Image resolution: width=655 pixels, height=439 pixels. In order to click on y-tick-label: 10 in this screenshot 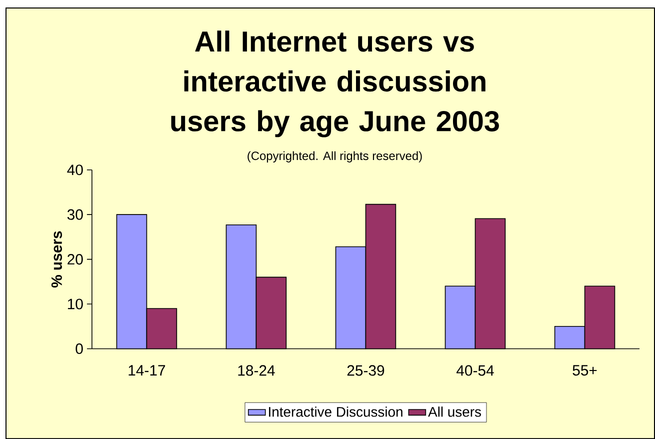, I will do `click(75, 304)`.